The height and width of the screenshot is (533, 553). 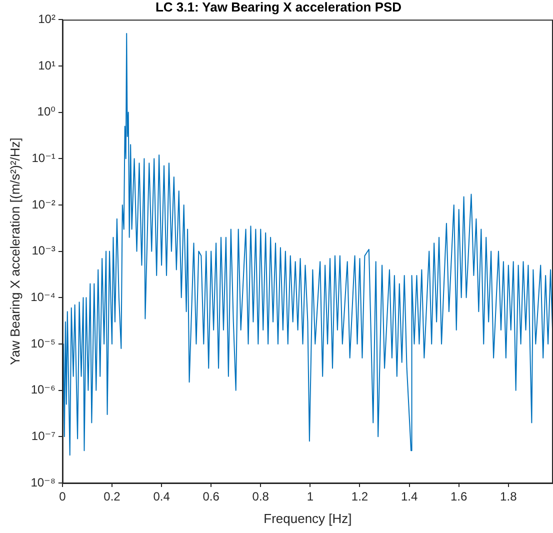 What do you see at coordinates (44, 157) in the screenshot?
I see `y-tick-label: 10⁻¹` at bounding box center [44, 157].